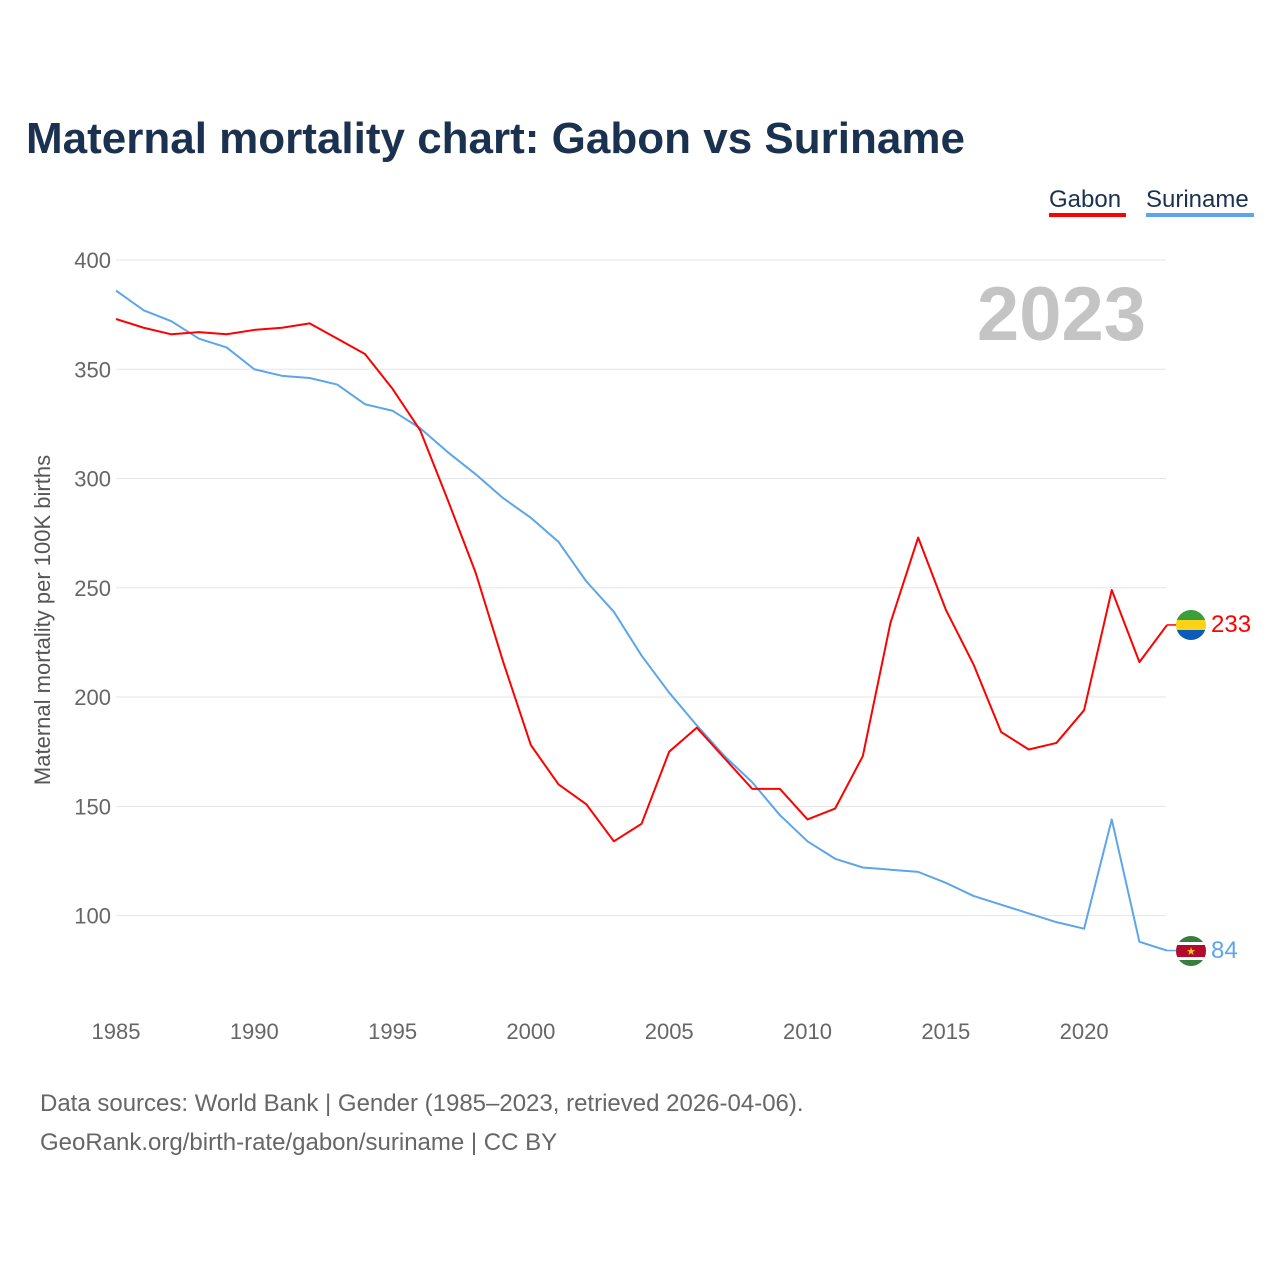 The image size is (1280, 1280). I want to click on suriname-flag-icon: ★, so click(1191, 951).